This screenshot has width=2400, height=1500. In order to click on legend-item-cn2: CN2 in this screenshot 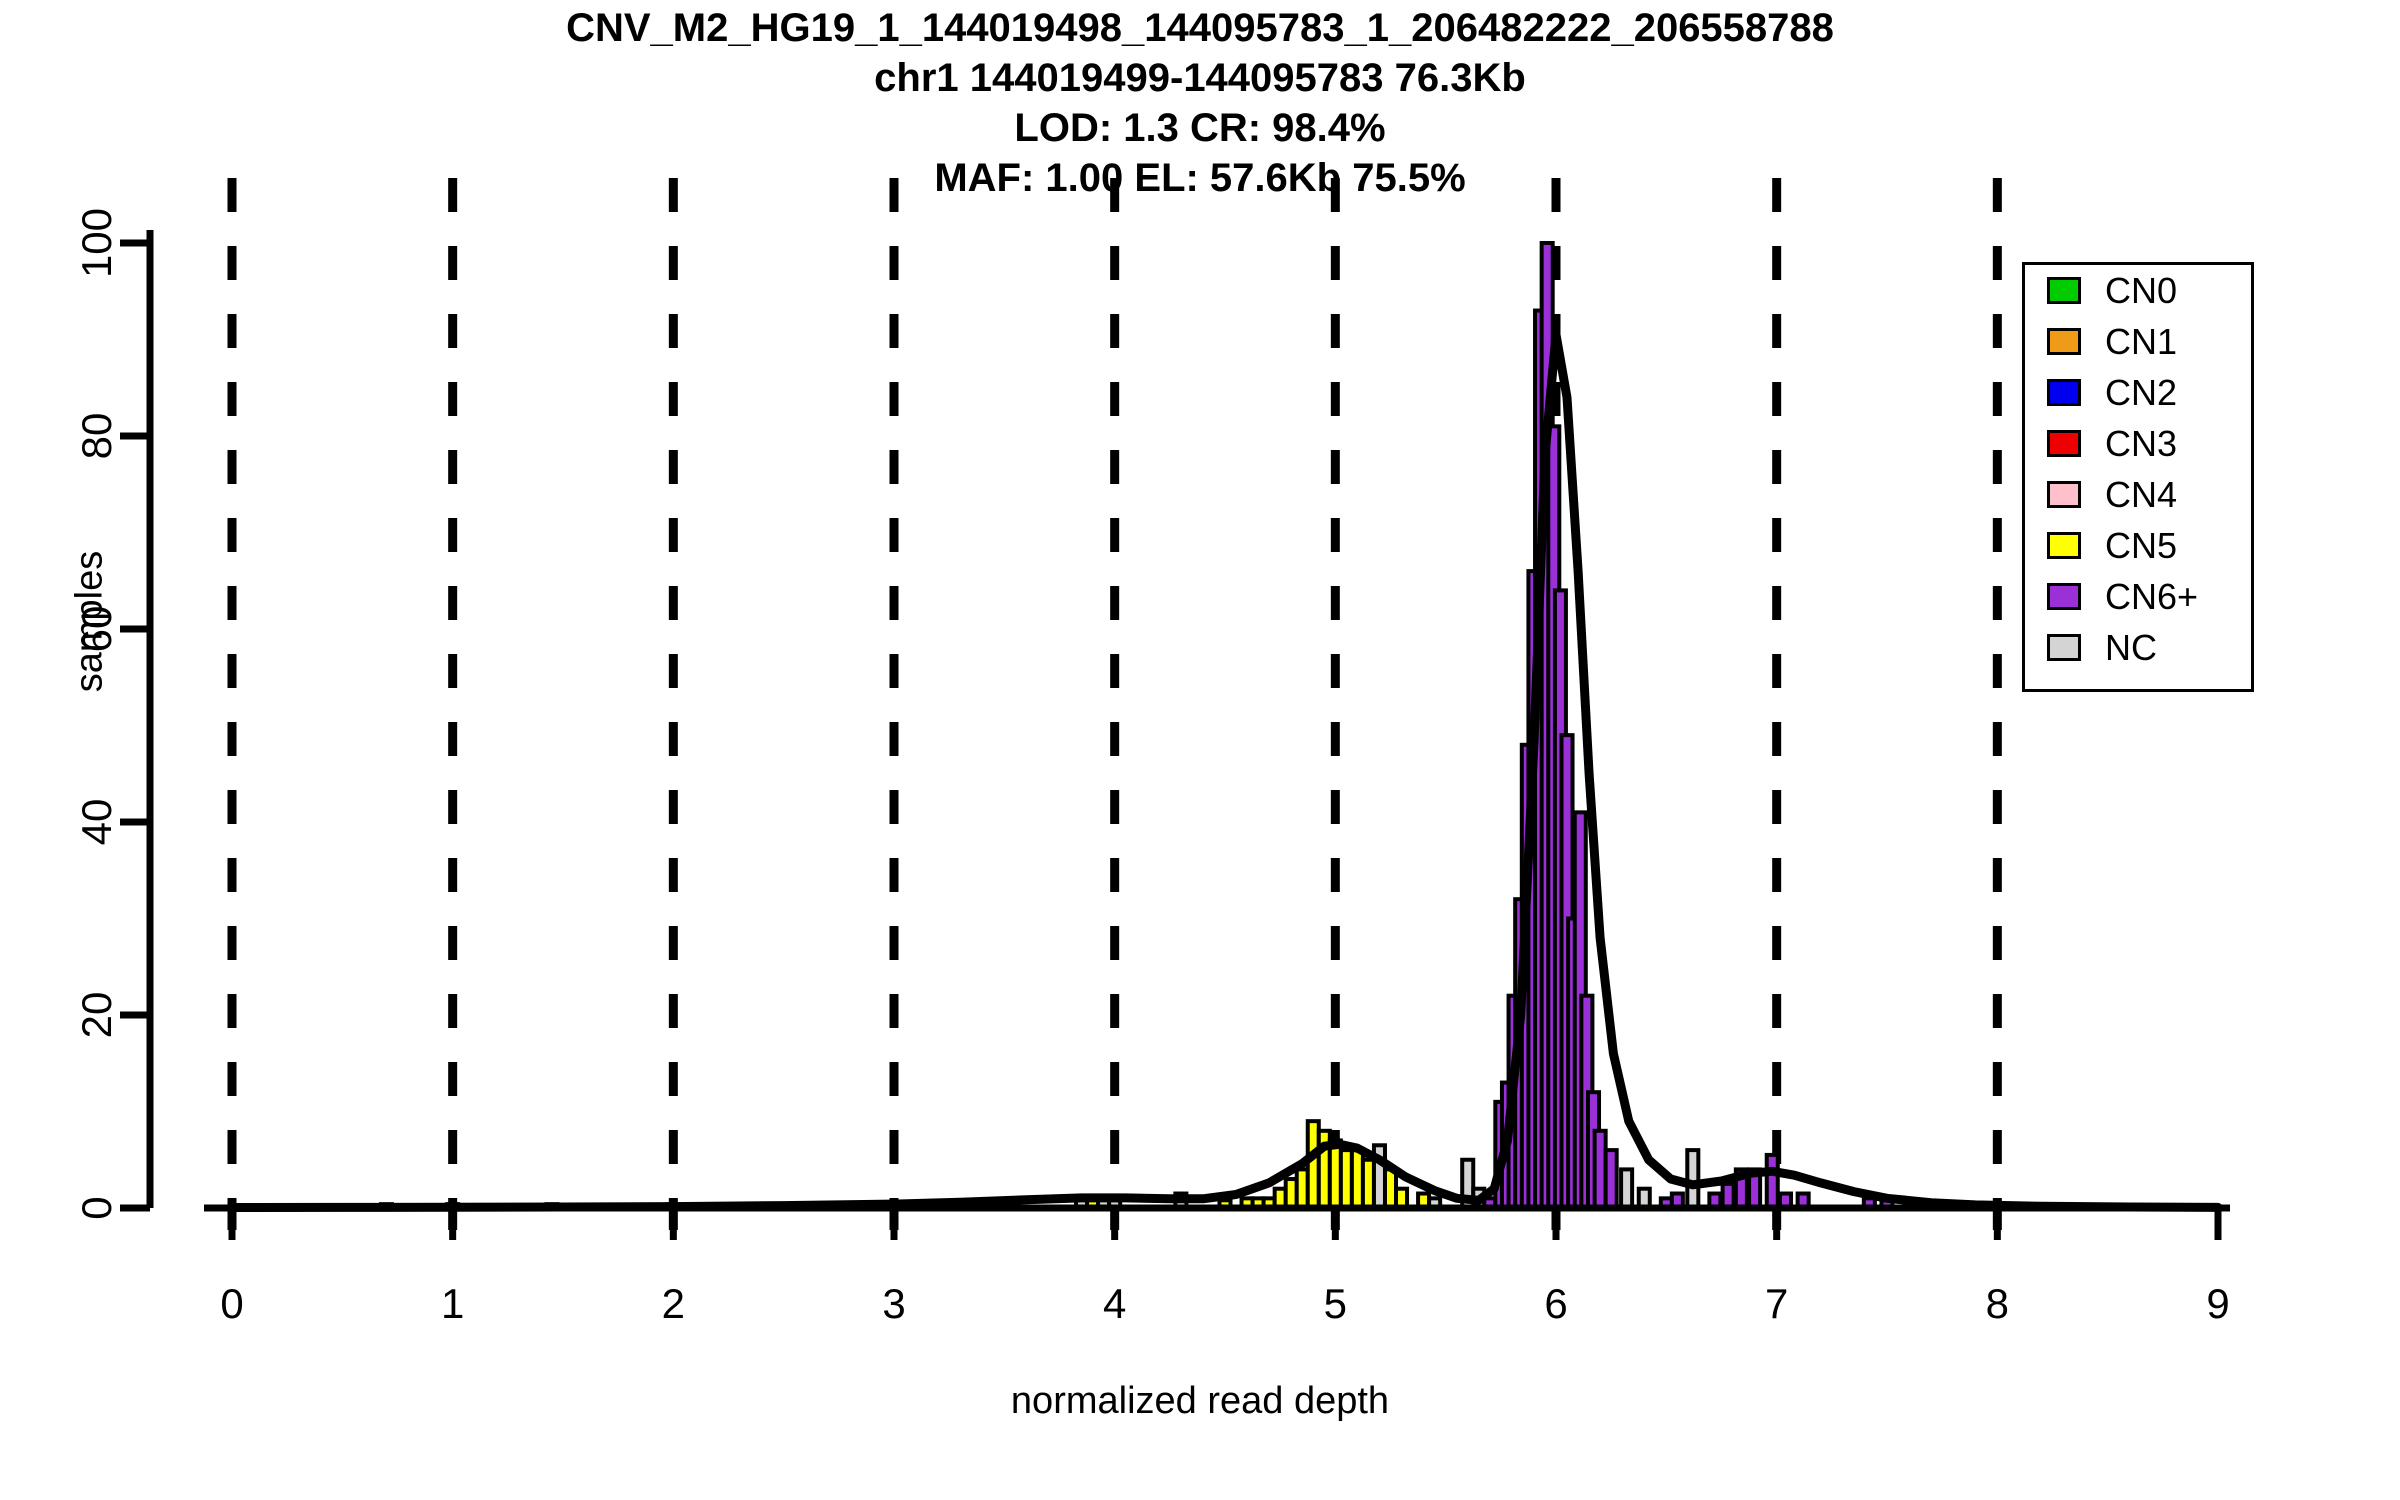, I will do `click(2138, 392)`.